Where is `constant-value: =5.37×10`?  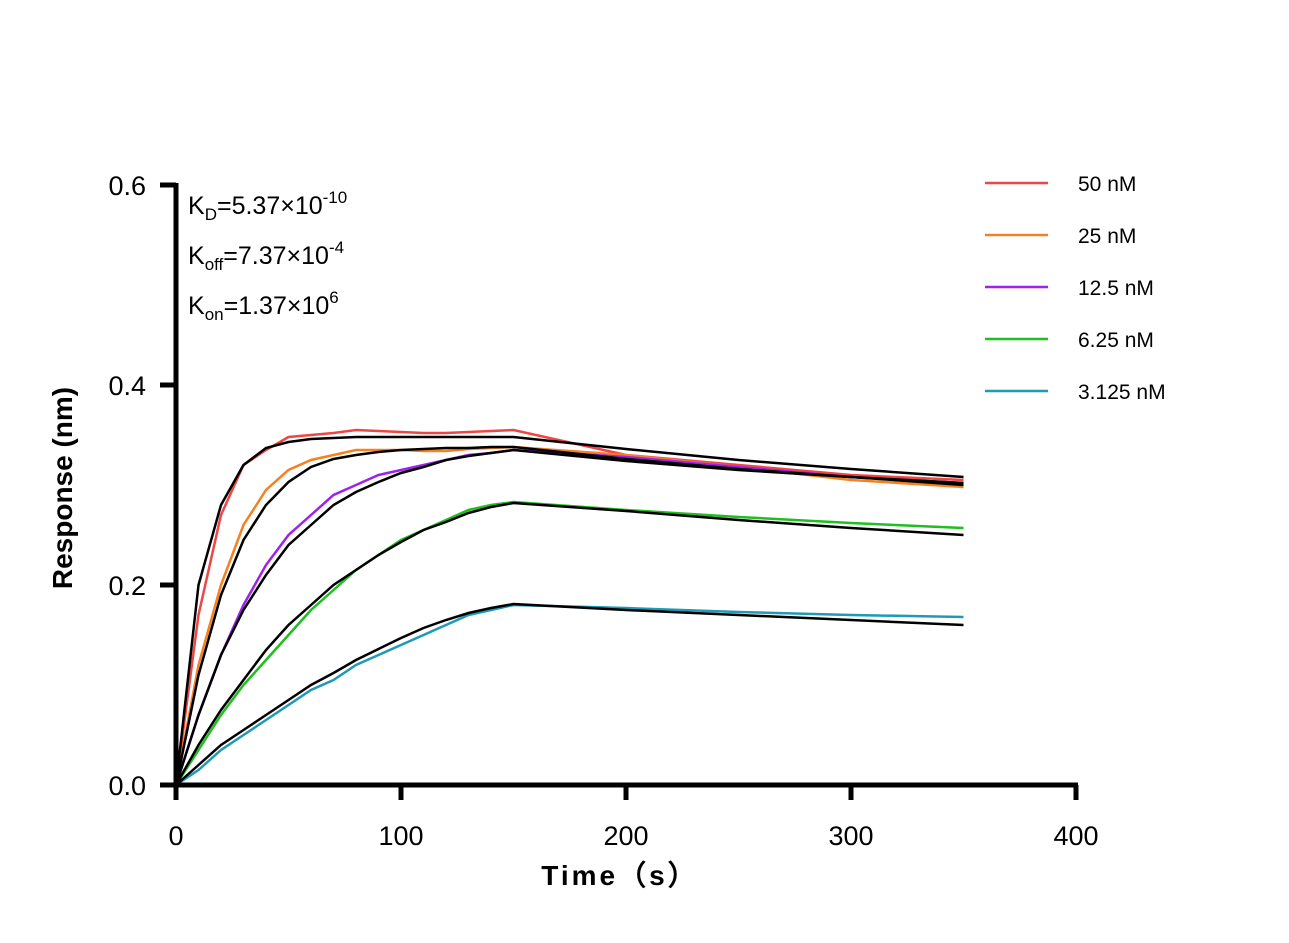 constant-value: =5.37×10 is located at coordinates (269, 206).